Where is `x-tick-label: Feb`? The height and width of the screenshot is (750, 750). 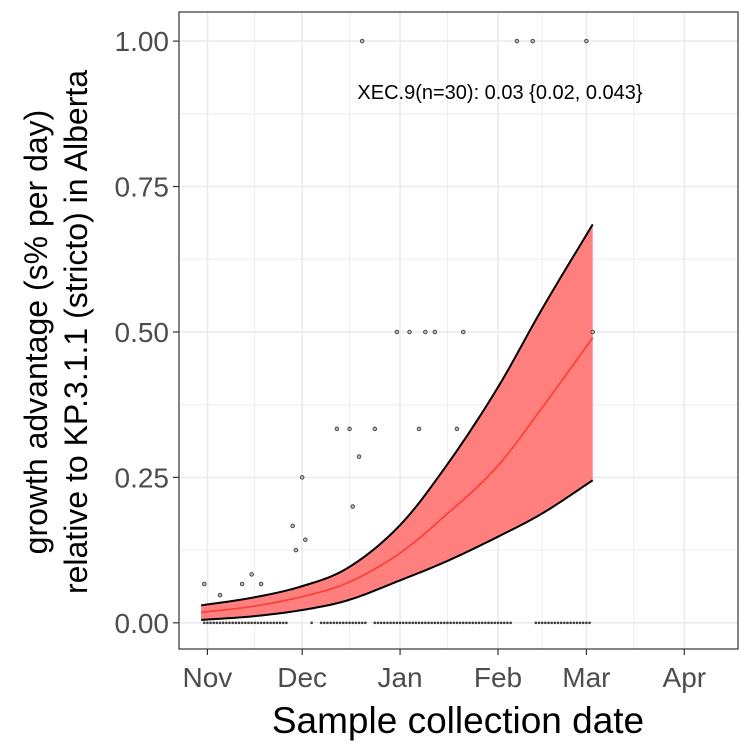
x-tick-label: Feb is located at coordinates (498, 677).